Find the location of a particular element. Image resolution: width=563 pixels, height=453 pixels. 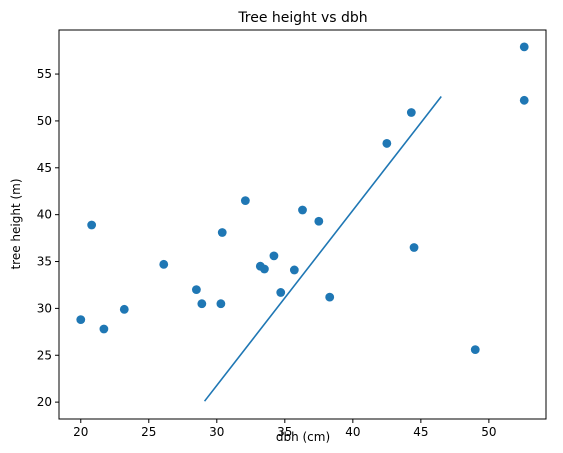

y-tick-label: 25 is located at coordinates (44, 355).